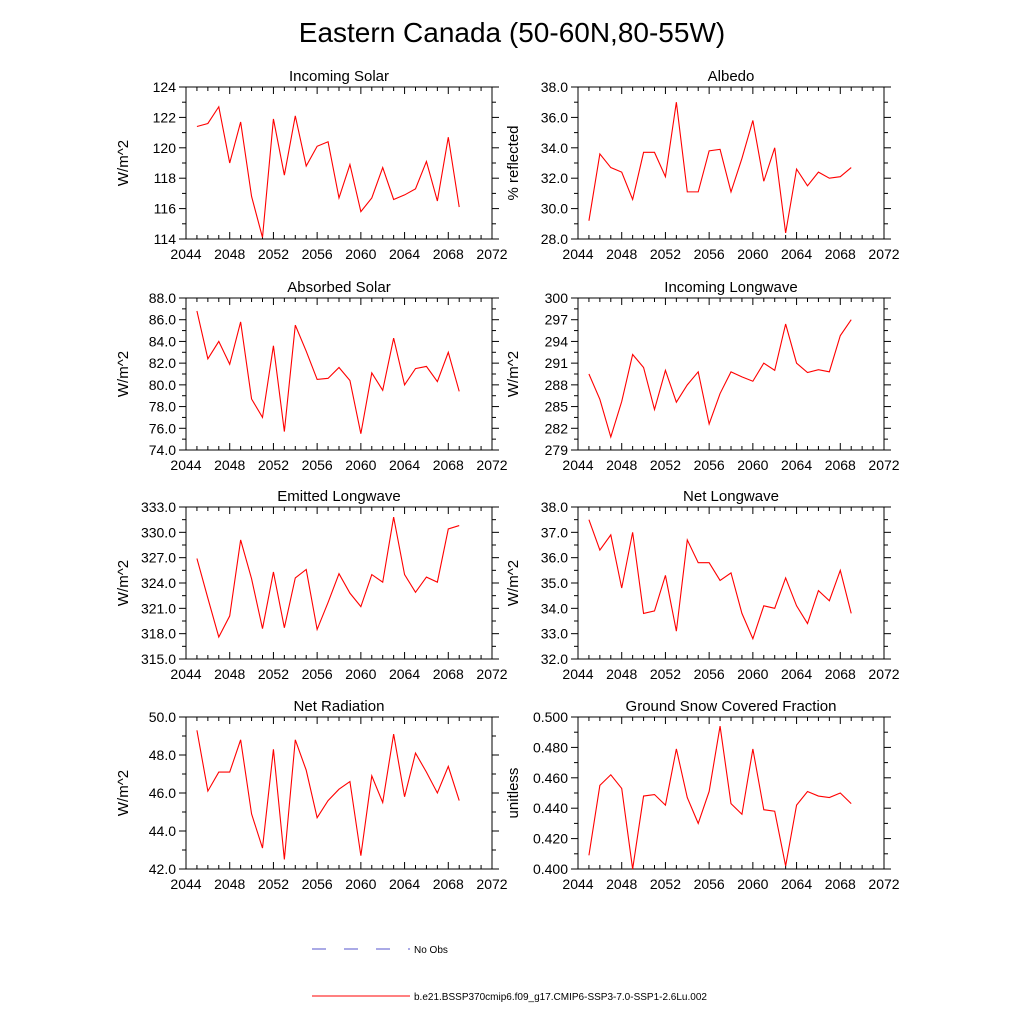 The height and width of the screenshot is (1024, 1024). I want to click on y-tick-label: 122, so click(165, 117).